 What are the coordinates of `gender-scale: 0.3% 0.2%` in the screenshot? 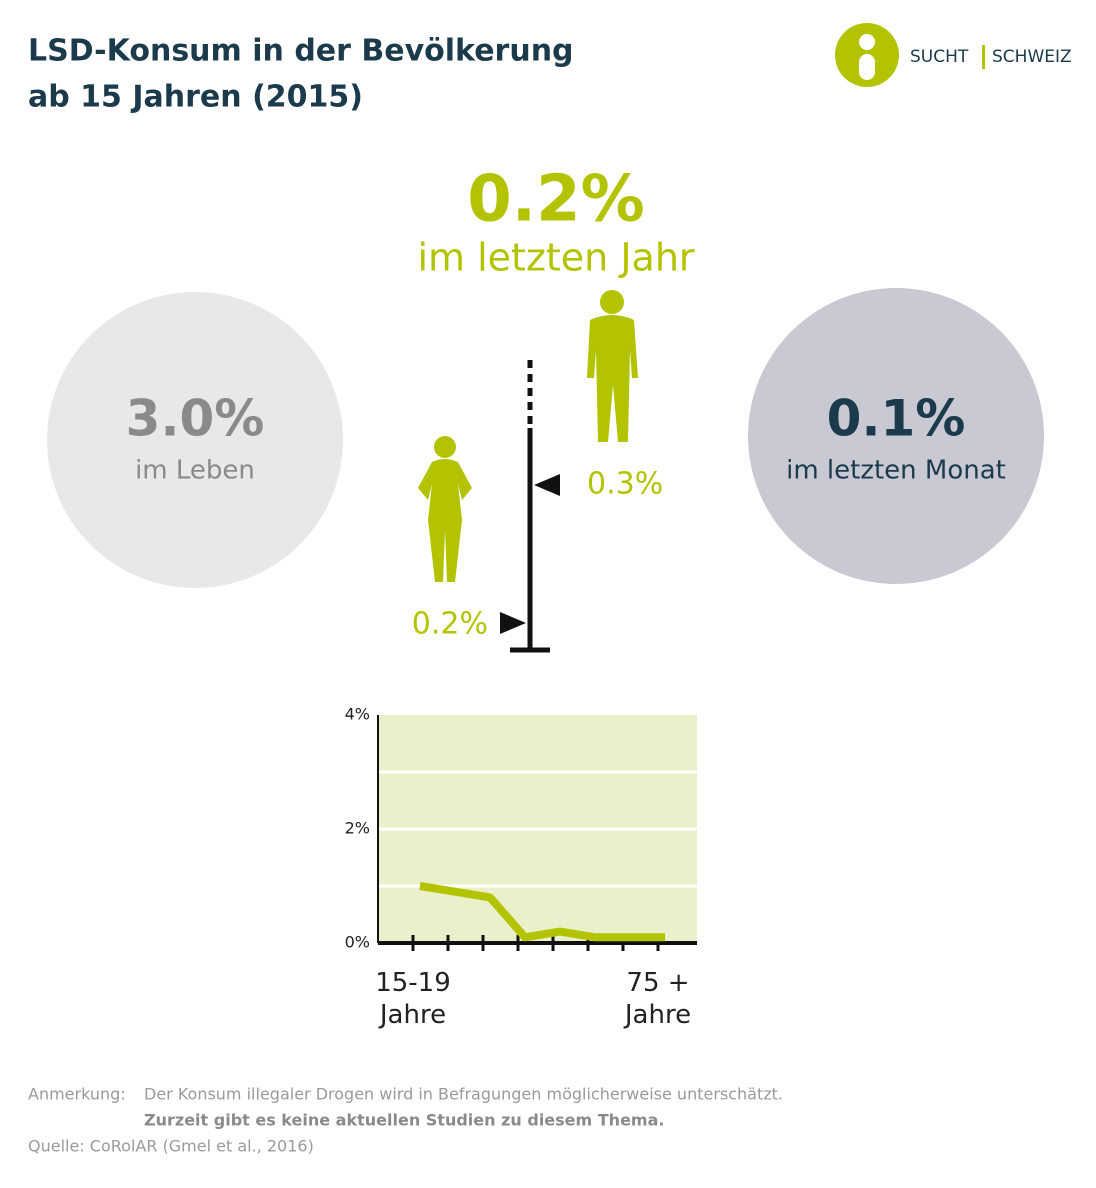 It's located at (537, 471).